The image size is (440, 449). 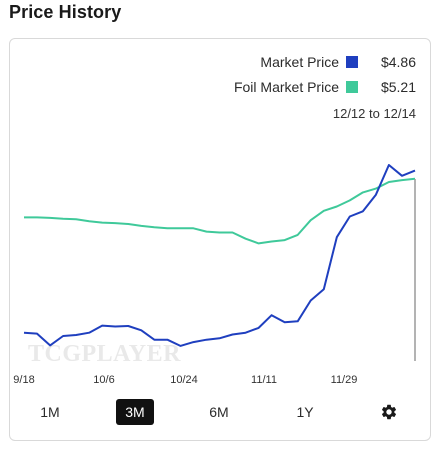 I want to click on timeframe-selector: 1M 3M 6M 1Y, so click(x=220, y=413).